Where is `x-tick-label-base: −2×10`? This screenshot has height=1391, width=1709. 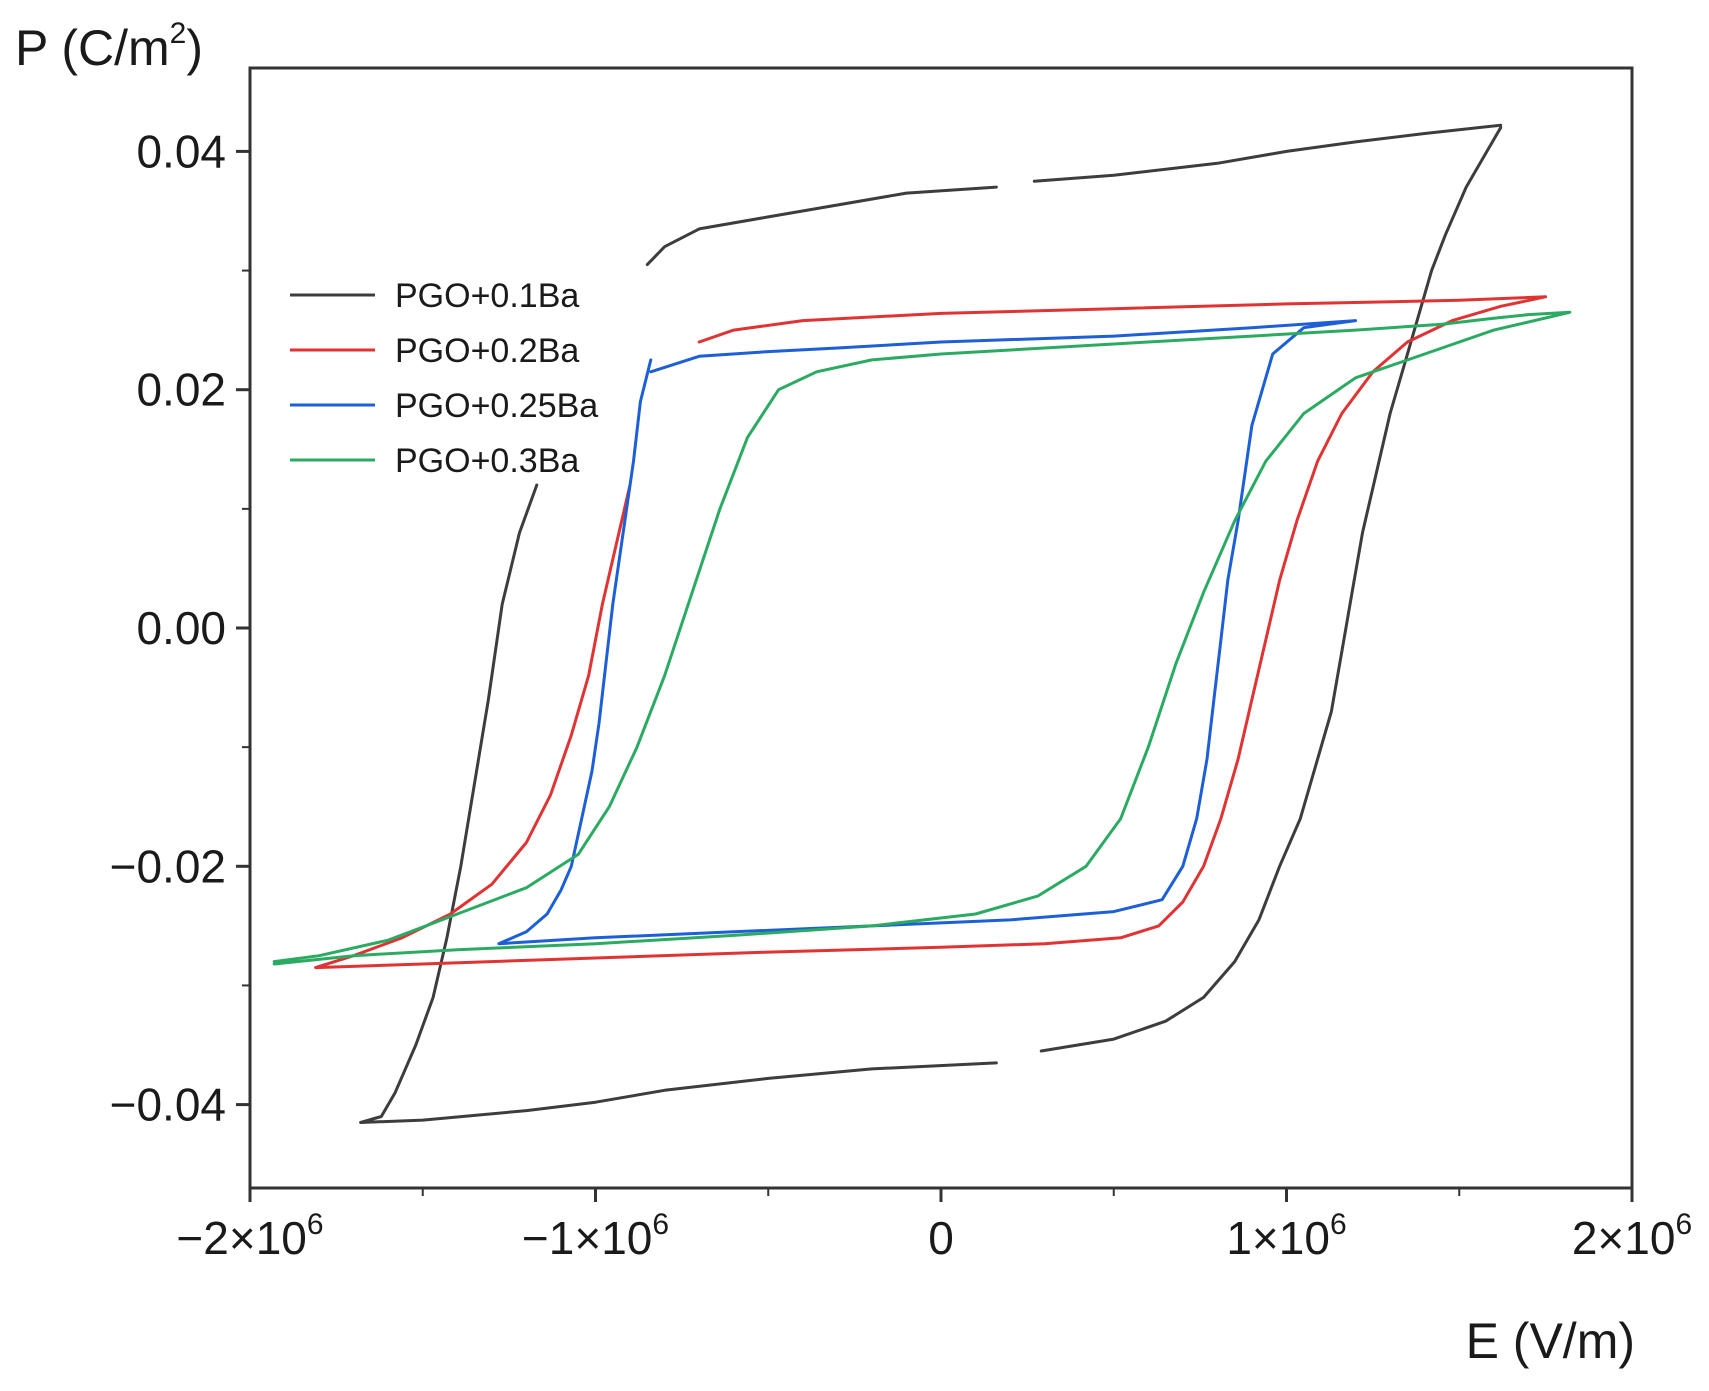
x-tick-label-base: −2×10 is located at coordinates (241, 1238).